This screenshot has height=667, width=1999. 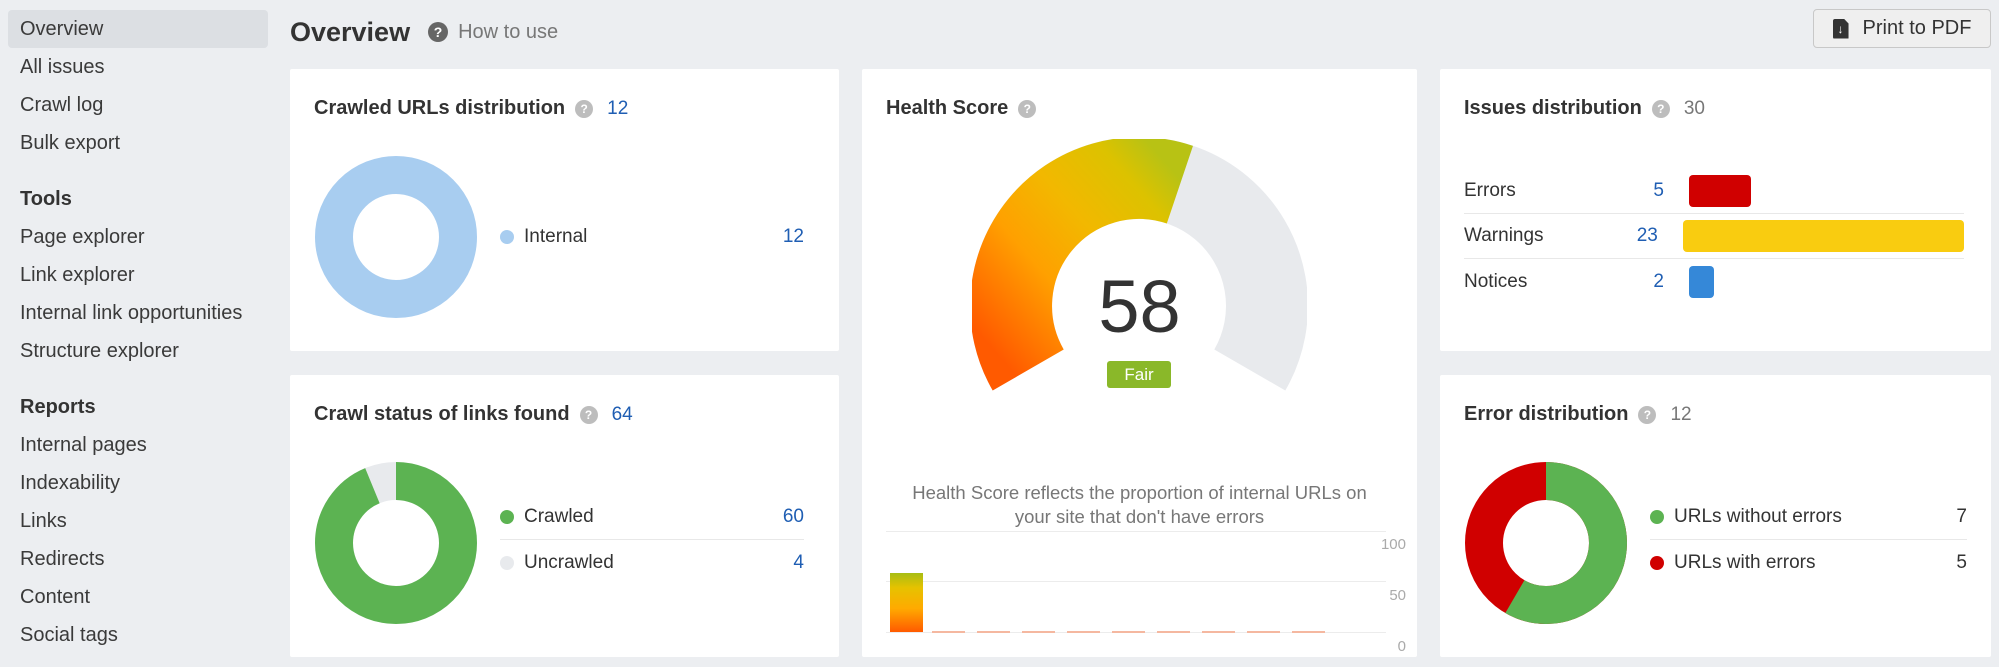 What do you see at coordinates (1658, 281) in the screenshot?
I see `issue-value: 2` at bounding box center [1658, 281].